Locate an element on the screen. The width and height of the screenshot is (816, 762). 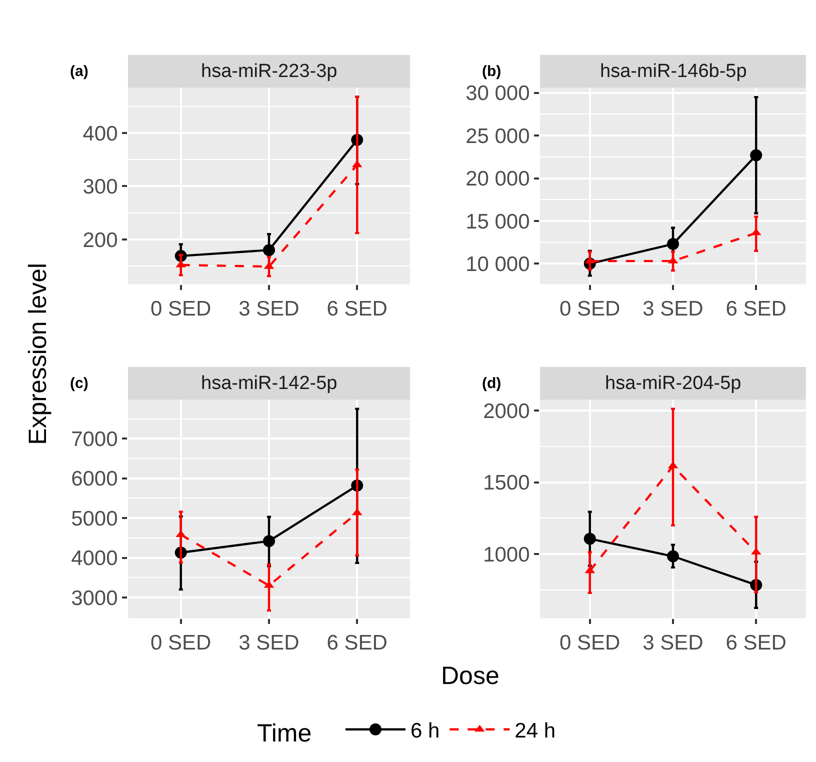
text: (d) is located at coordinates (492, 383).